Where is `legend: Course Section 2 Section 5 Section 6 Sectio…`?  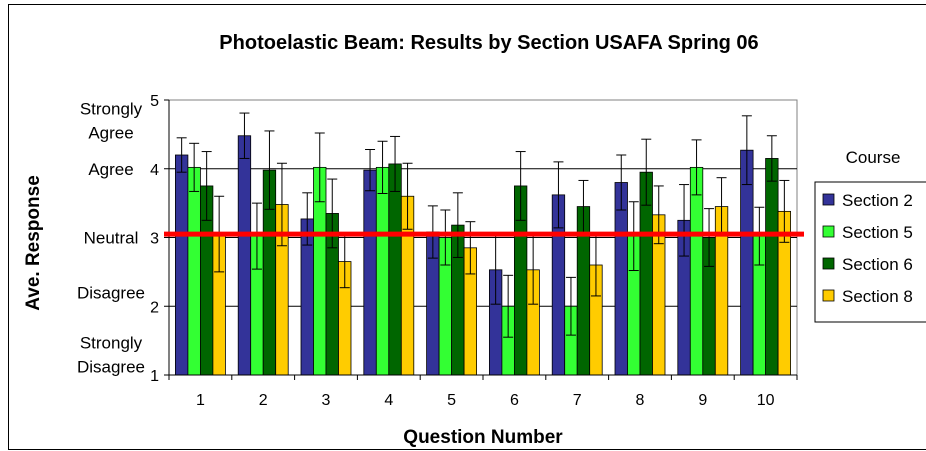
legend: Course Section 2 Section 5 Section 6 Sectio… is located at coordinates (870, 235).